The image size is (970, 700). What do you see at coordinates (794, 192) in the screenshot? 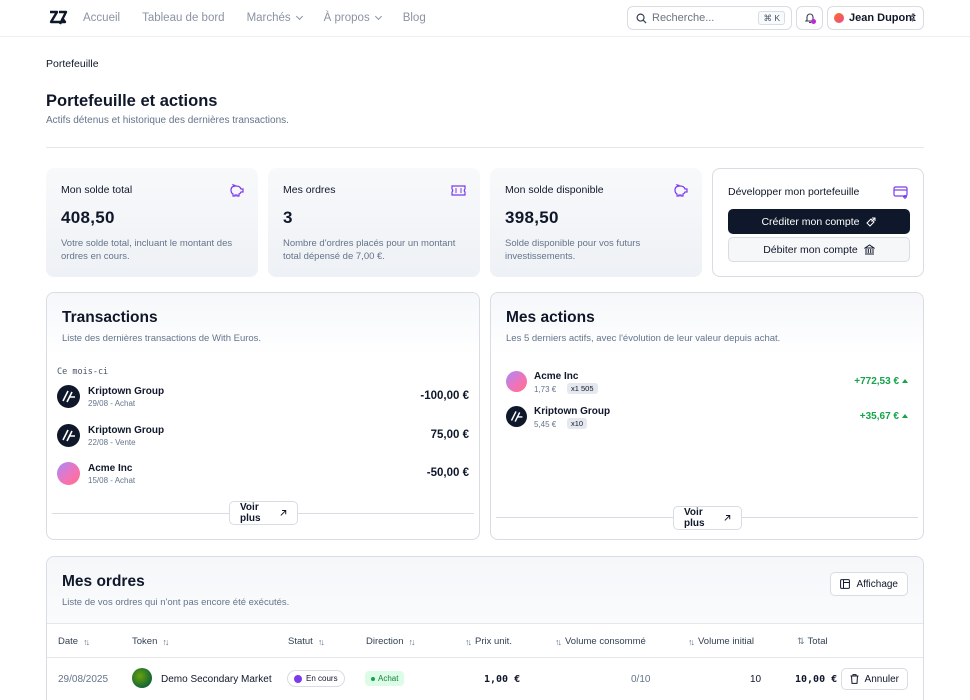
I see `develop-label: Développer mon portefeuille` at bounding box center [794, 192].